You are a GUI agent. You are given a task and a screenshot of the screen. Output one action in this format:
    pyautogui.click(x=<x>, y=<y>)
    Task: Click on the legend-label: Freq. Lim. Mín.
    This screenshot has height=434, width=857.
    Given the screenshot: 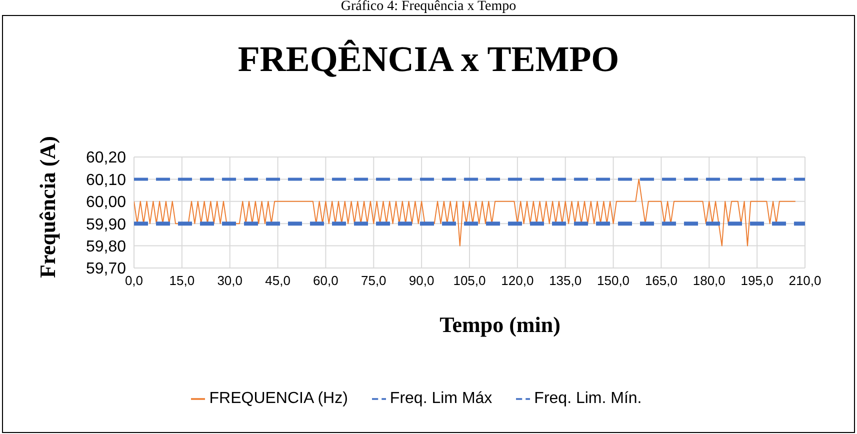 What is the action you would take?
    pyautogui.click(x=588, y=398)
    